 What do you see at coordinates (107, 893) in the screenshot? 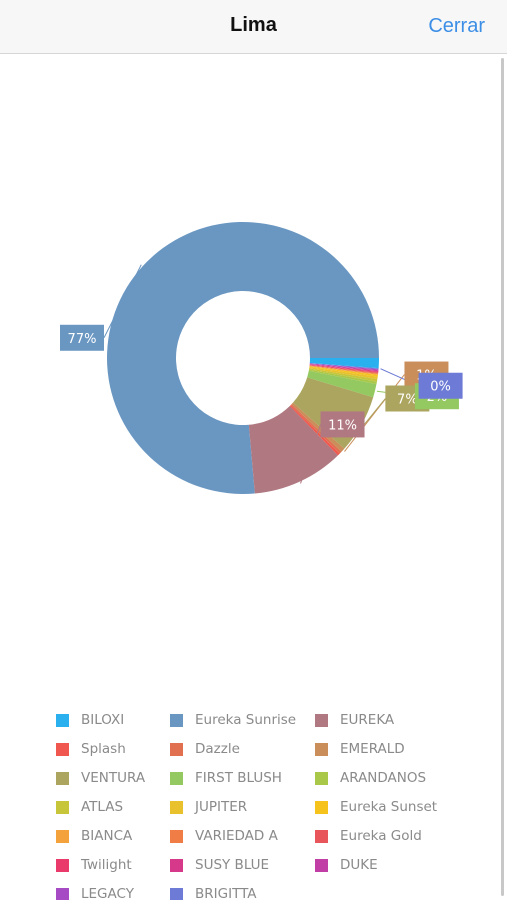
I see `legend-label: LEGACY` at bounding box center [107, 893].